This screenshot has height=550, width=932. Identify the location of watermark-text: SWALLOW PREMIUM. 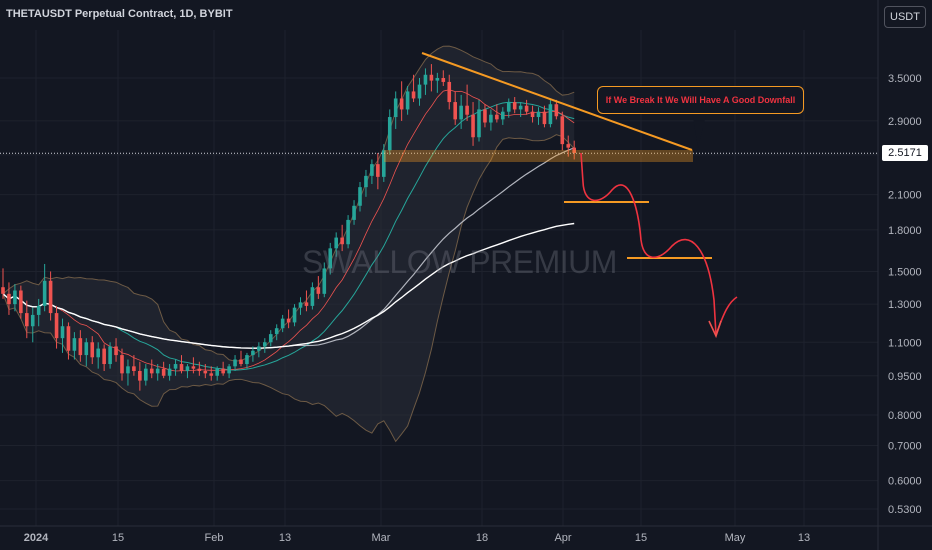
(459, 262).